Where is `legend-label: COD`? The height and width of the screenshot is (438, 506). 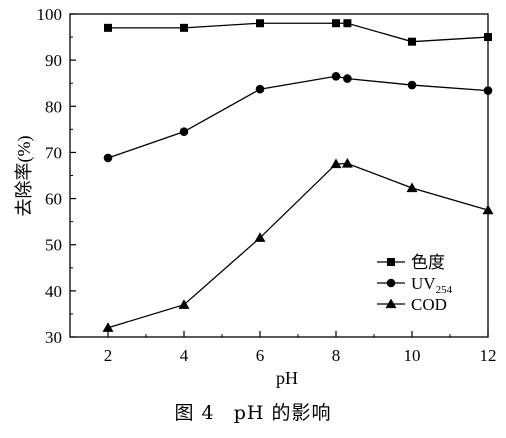 legend-label: COD is located at coordinates (429, 304).